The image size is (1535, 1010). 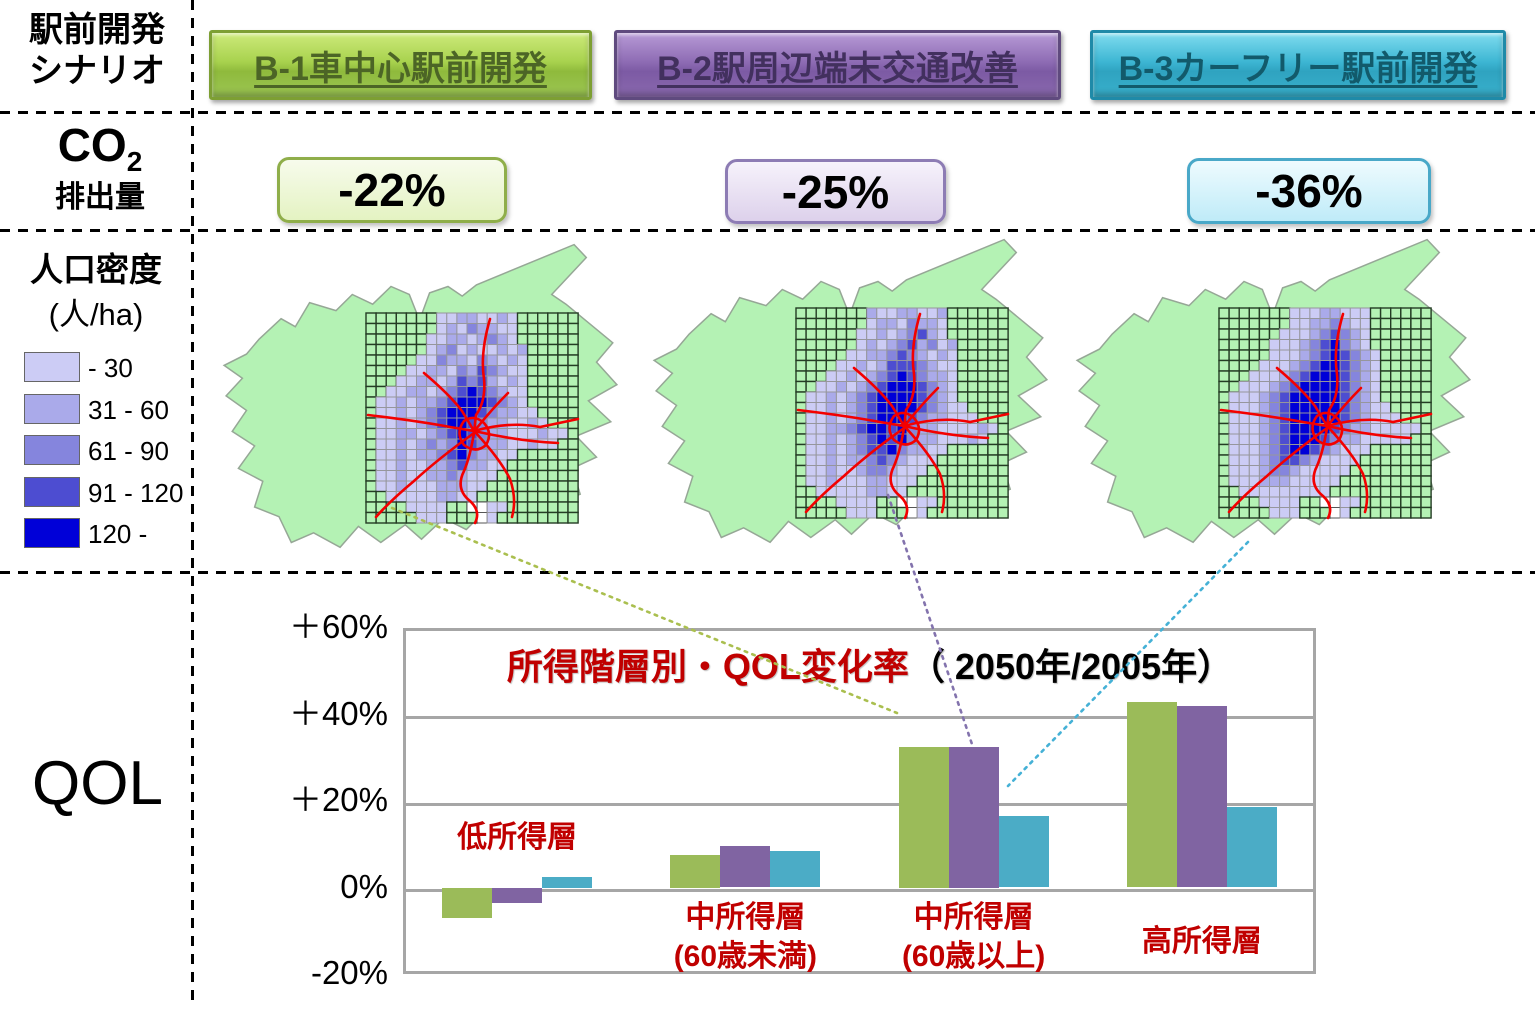 What do you see at coordinates (400, 65) in the screenshot?
I see `scenario-button-b-1: B-1車中心駅前開発` at bounding box center [400, 65].